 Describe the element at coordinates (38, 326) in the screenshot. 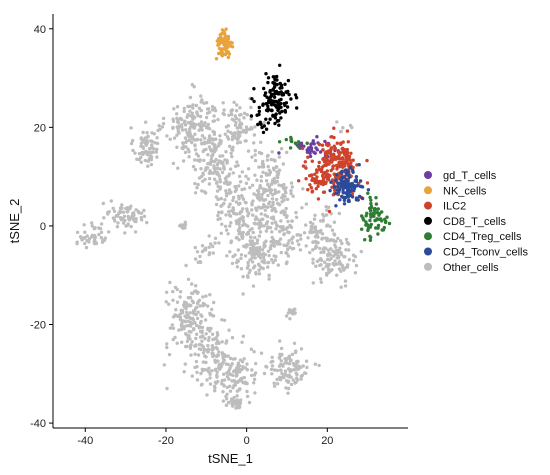

I see `y-tick-label: -20` at that location.